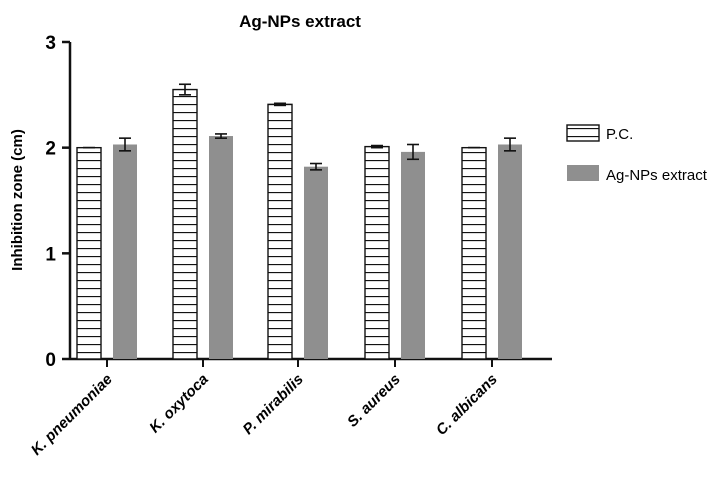  I want to click on chart-title: Ag-NPs extract, so click(300, 21).